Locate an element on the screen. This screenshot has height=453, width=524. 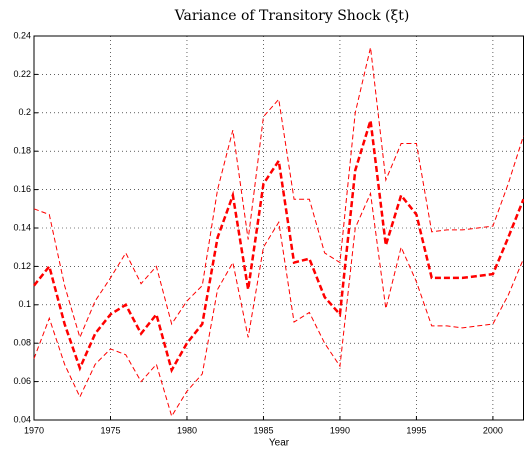
x-tick-label: 1975 is located at coordinates (110, 430).